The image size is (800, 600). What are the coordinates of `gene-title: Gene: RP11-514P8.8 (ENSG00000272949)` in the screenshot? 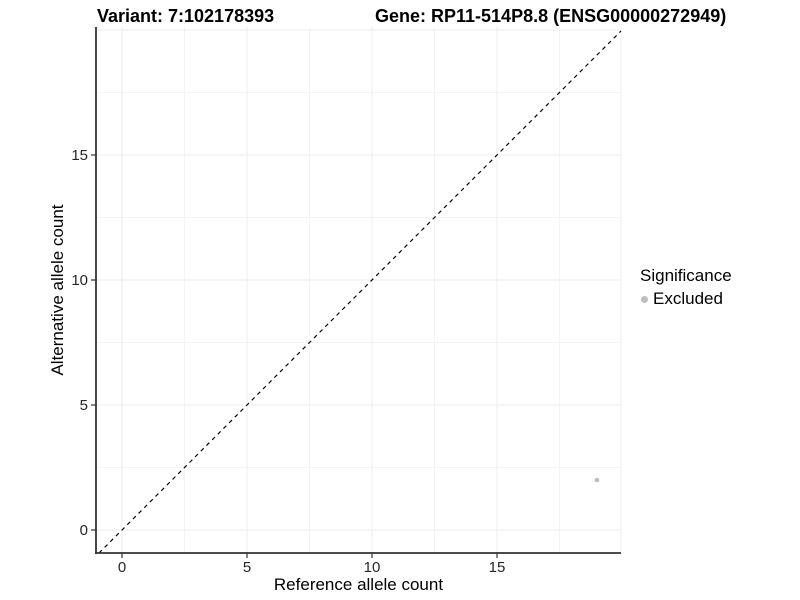 It's located at (551, 16).